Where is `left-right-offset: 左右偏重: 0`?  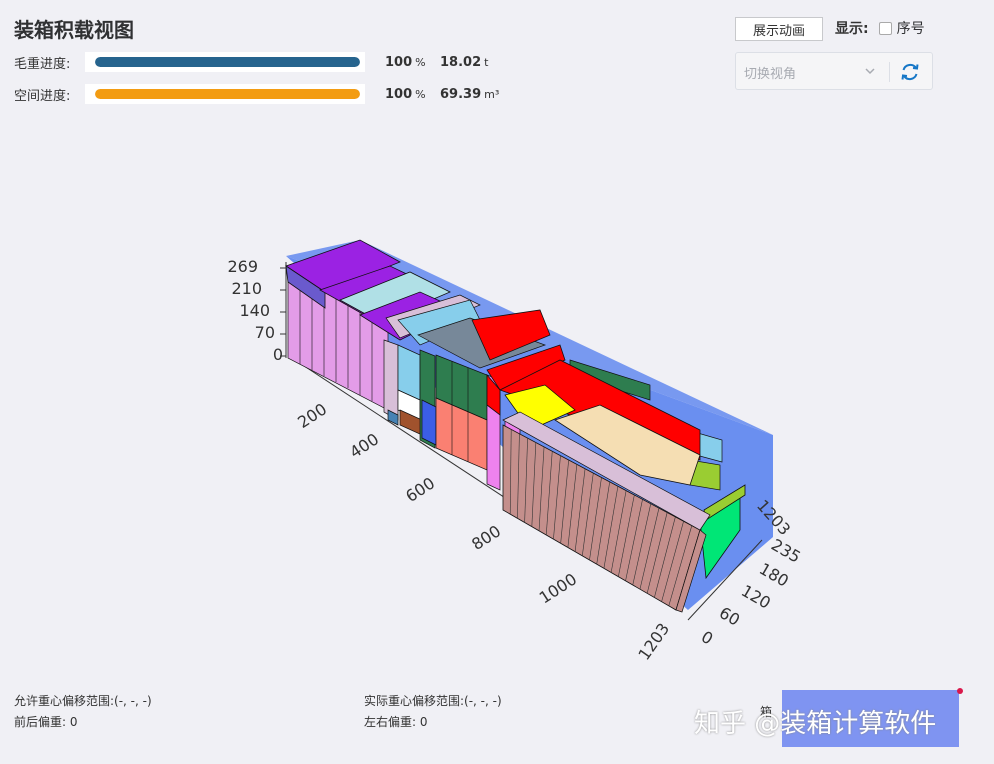
left-right-offset: 左右偏重: 0 is located at coordinates (396, 722).